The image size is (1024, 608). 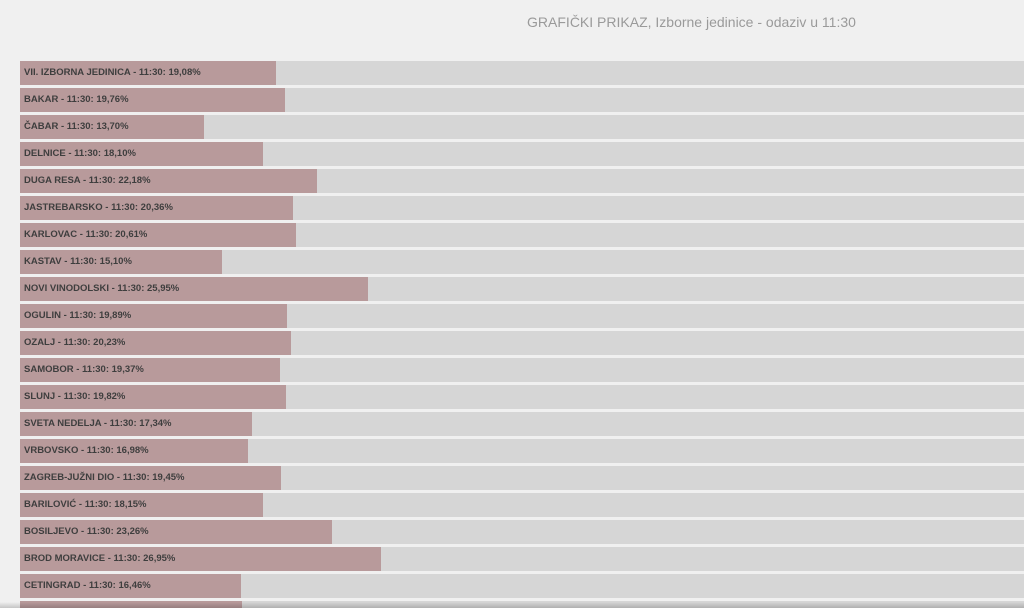 I want to click on bar-label: ZAGREB-JUŽNI DIO - 11:30: 19,45%, so click(x=104, y=477).